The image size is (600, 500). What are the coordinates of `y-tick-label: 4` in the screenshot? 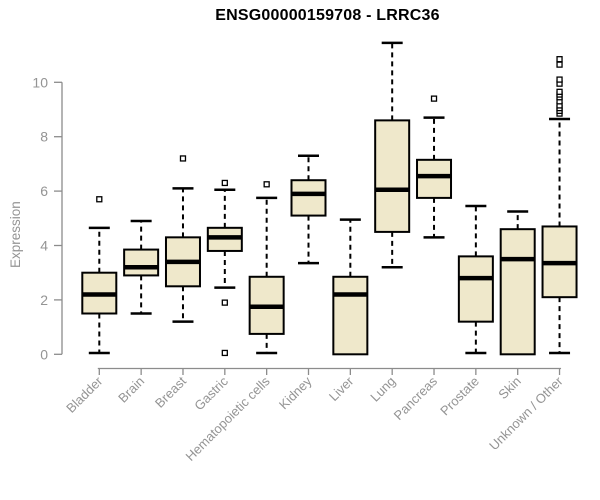 It's located at (44, 246).